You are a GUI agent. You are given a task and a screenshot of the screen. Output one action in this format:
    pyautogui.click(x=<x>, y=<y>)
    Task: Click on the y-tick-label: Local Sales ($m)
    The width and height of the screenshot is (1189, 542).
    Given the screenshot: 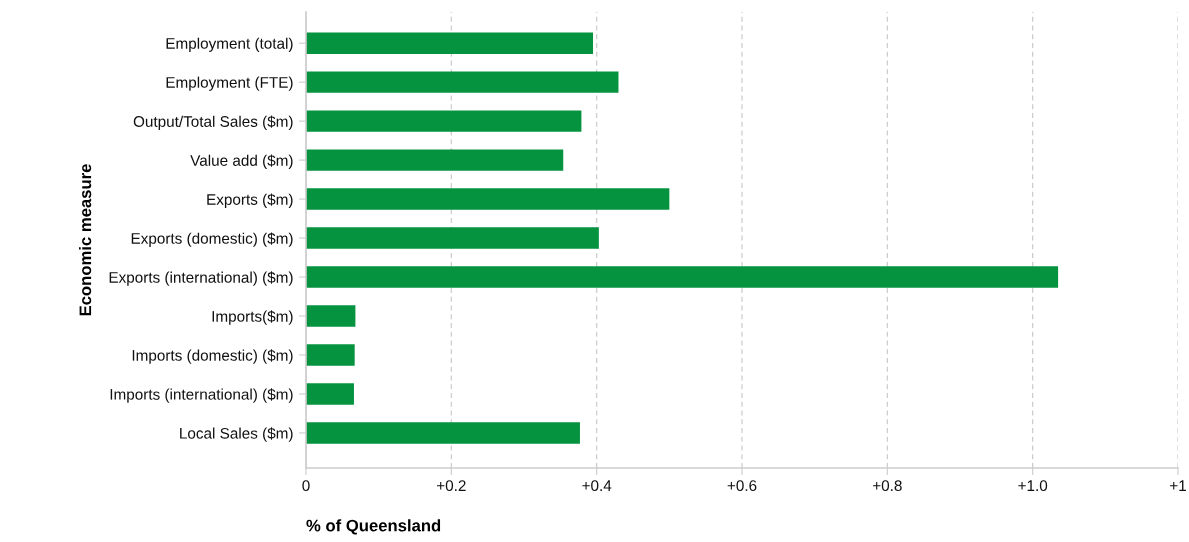 What is the action you would take?
    pyautogui.click(x=236, y=434)
    